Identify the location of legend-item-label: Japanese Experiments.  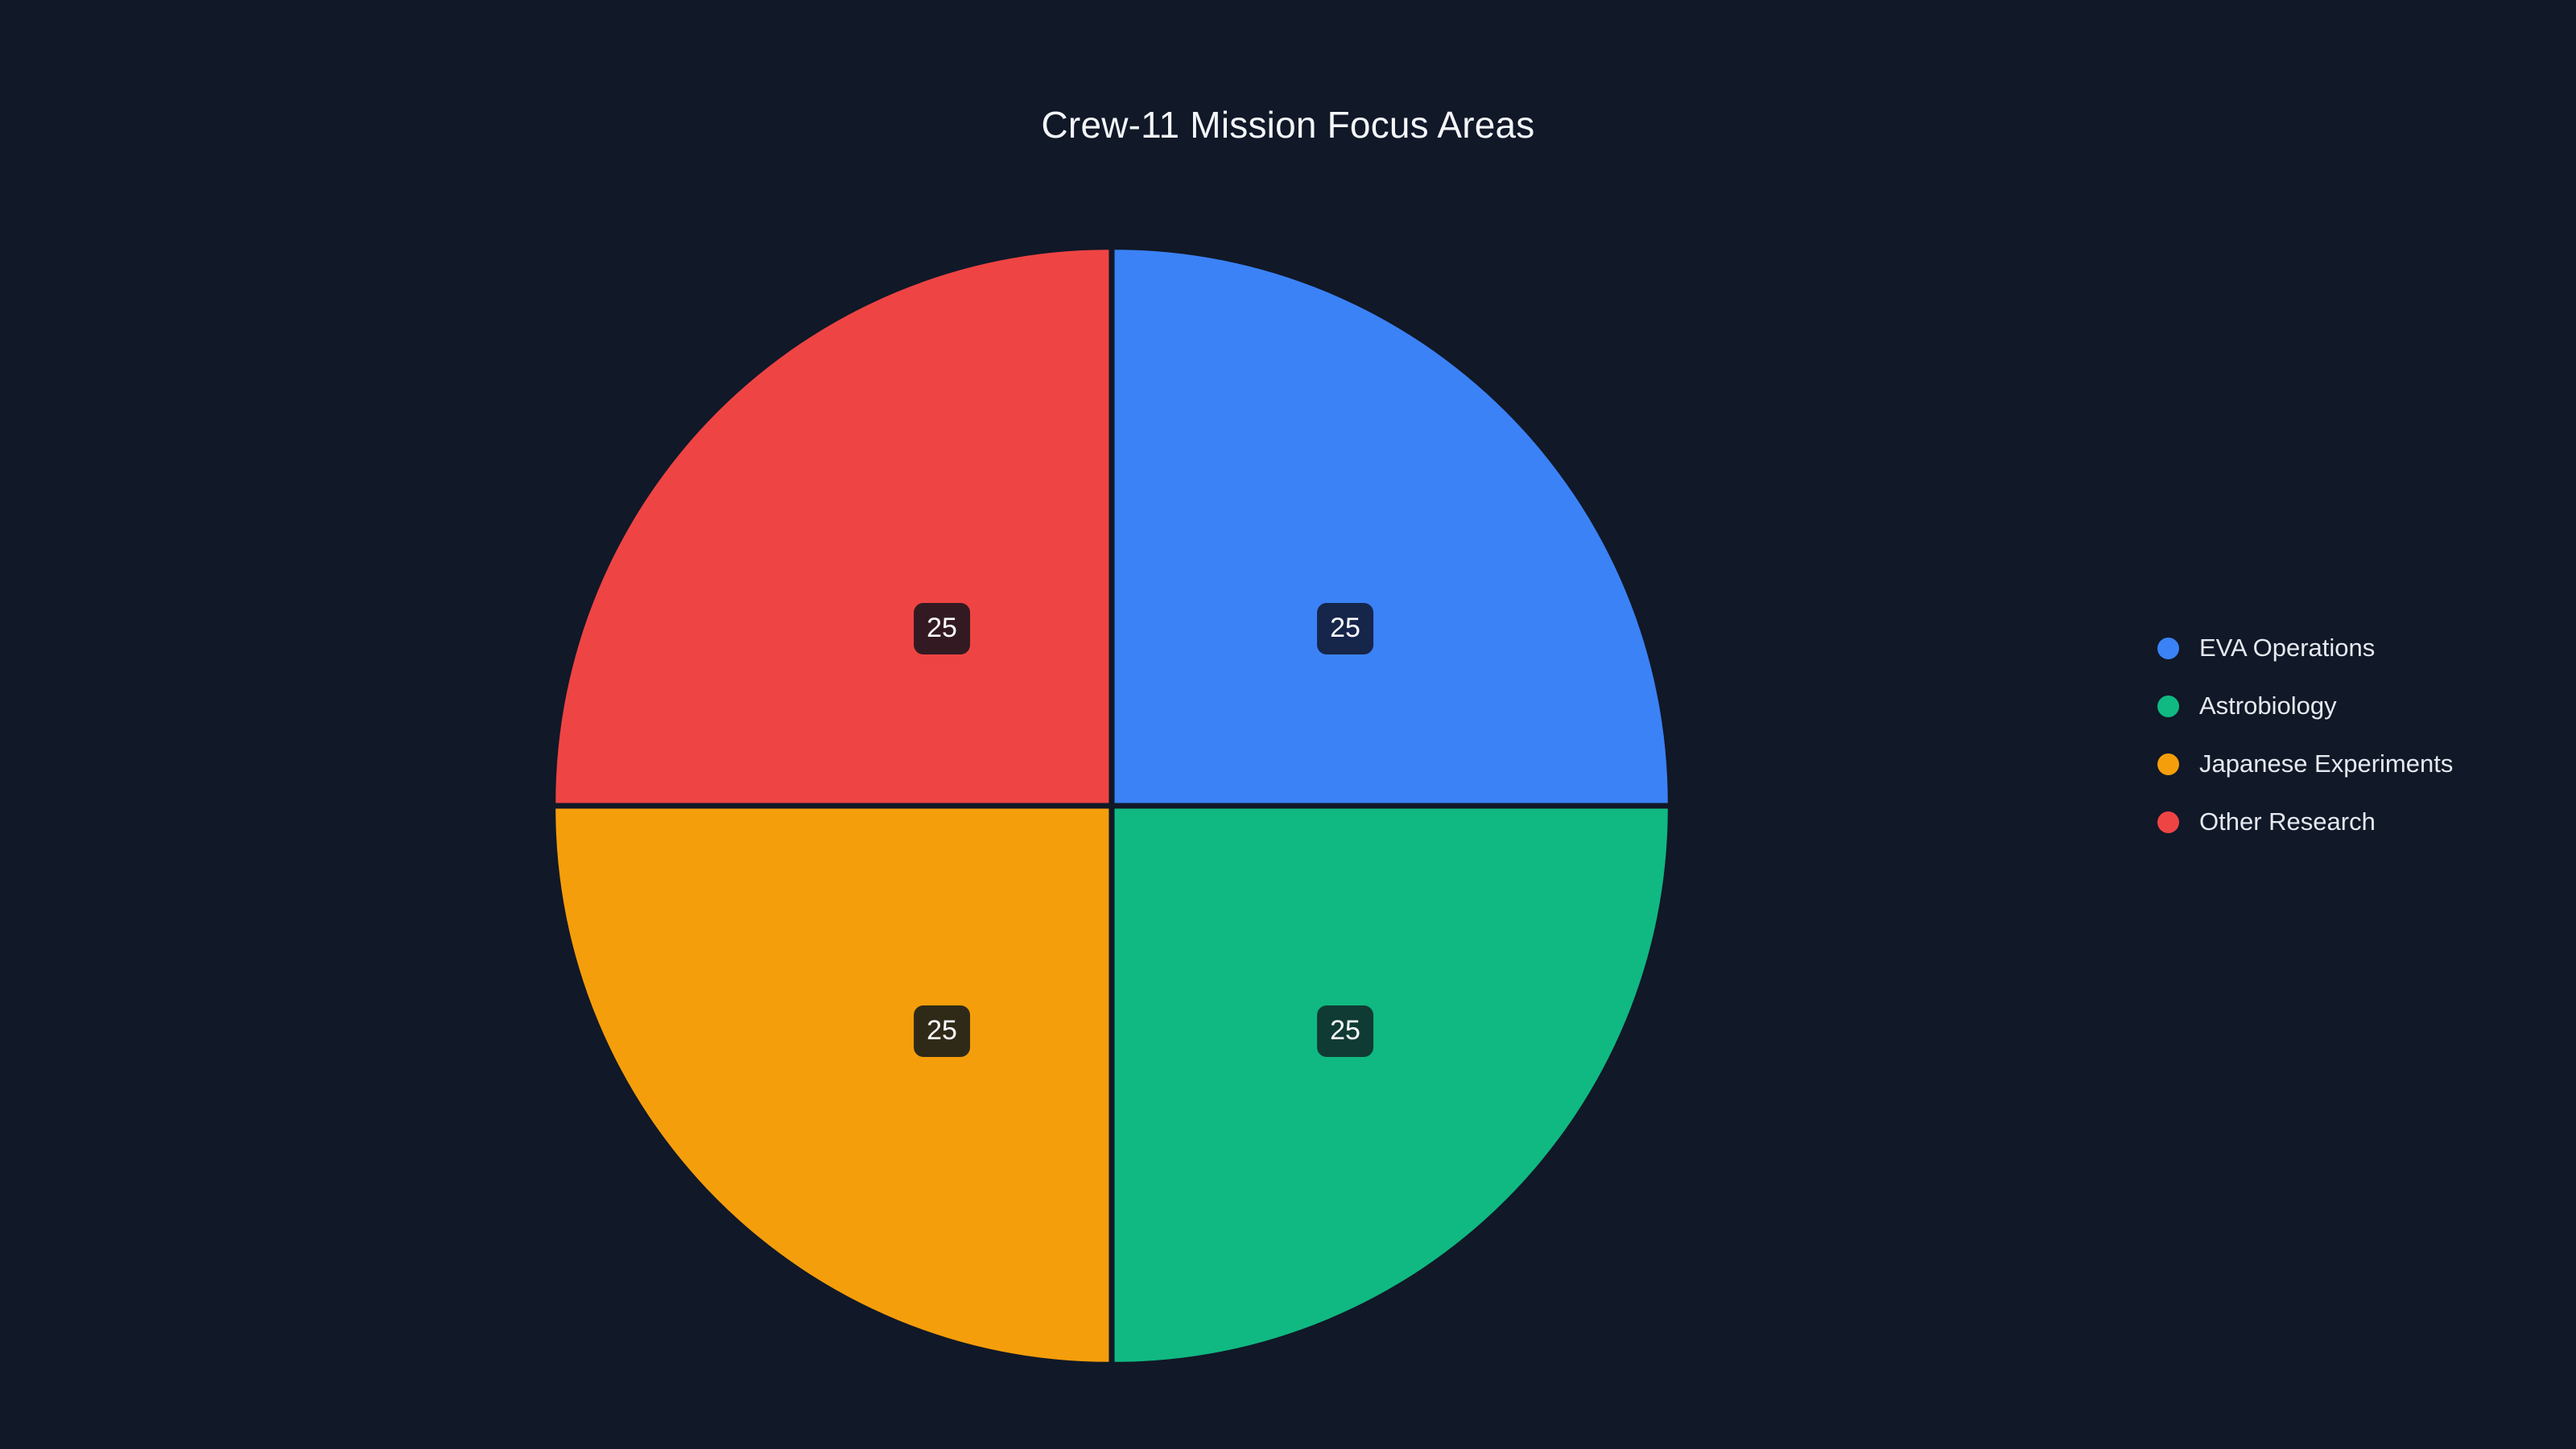
(2326, 763).